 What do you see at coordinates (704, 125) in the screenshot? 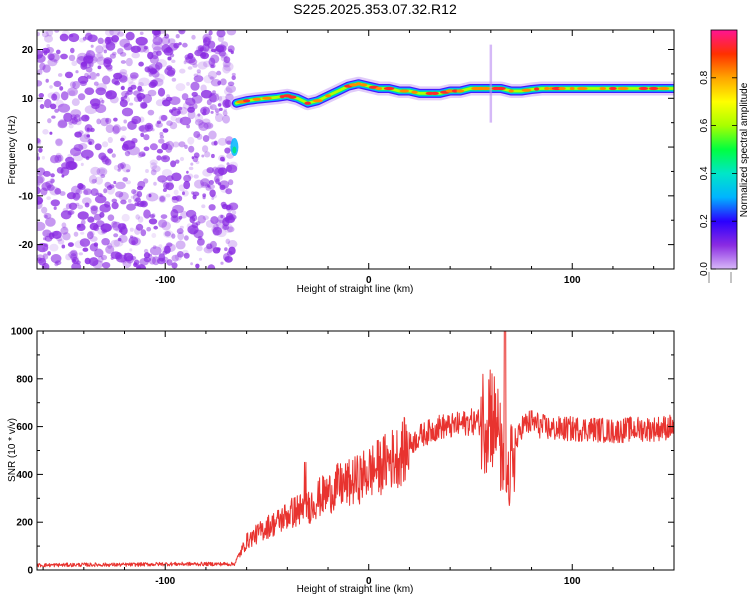
I see `colorbar-tick-label: 0.6` at bounding box center [704, 125].